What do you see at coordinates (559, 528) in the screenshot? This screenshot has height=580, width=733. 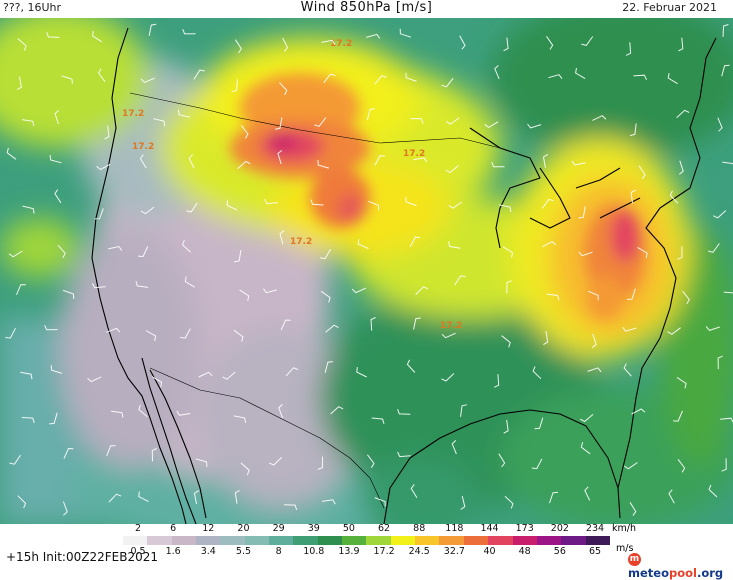 I see `legend-kmh-tick: 202` at bounding box center [559, 528].